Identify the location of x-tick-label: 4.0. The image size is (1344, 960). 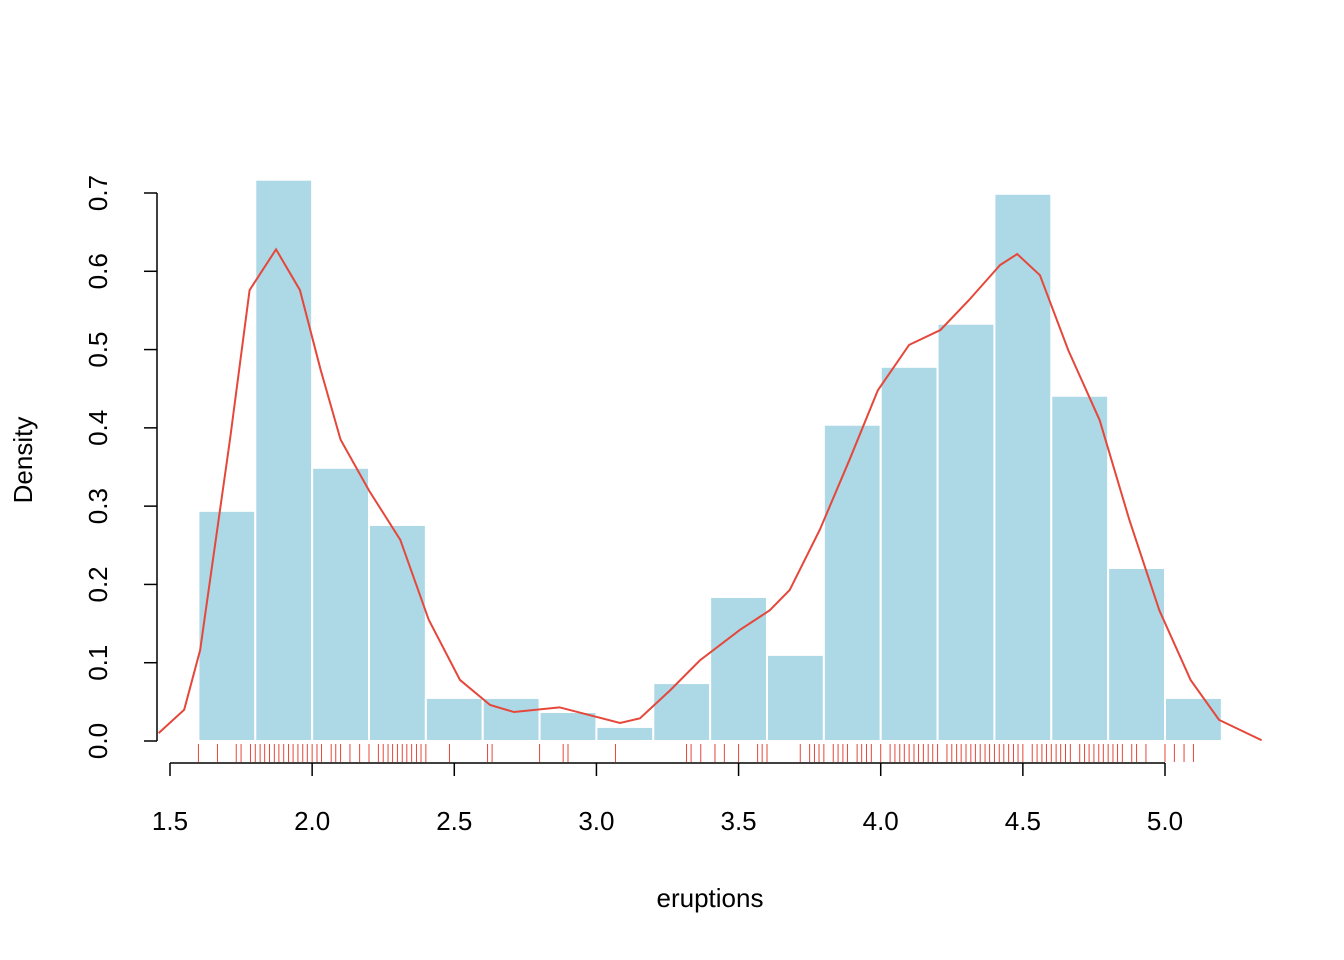
(881, 821).